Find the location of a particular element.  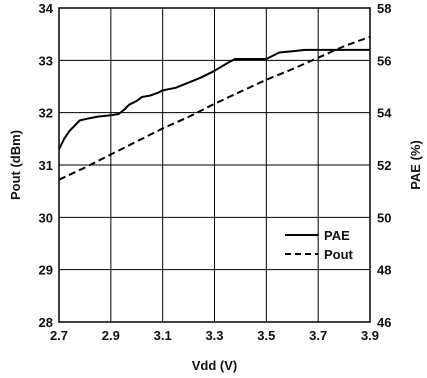

y-left-tick-label: 34 is located at coordinates (46, 8).